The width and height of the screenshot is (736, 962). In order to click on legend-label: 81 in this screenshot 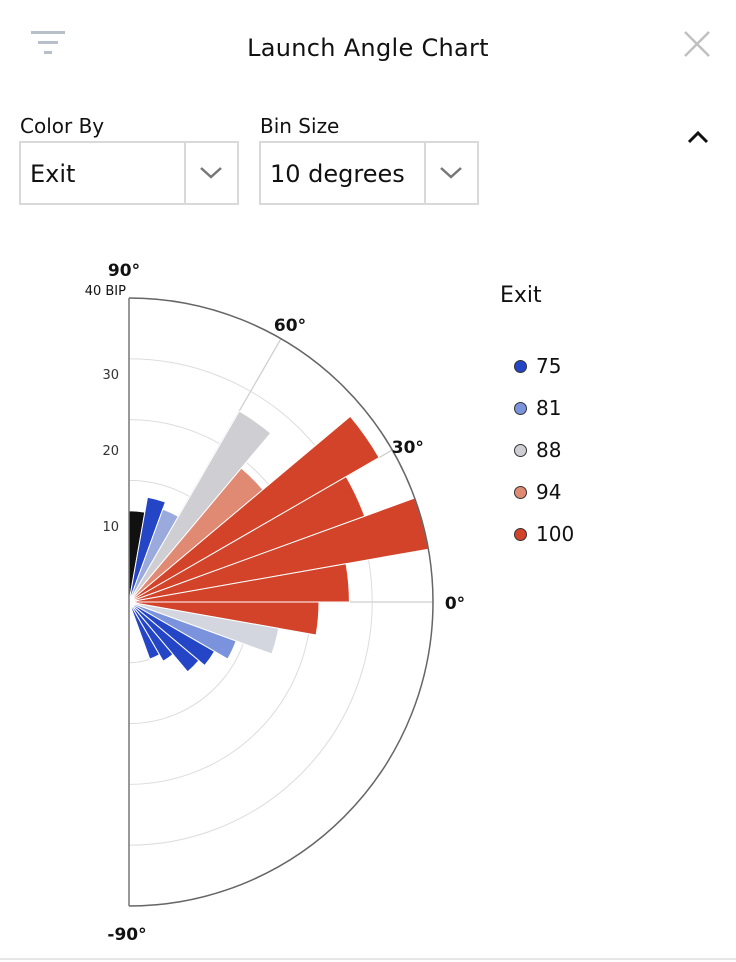, I will do `click(549, 408)`.